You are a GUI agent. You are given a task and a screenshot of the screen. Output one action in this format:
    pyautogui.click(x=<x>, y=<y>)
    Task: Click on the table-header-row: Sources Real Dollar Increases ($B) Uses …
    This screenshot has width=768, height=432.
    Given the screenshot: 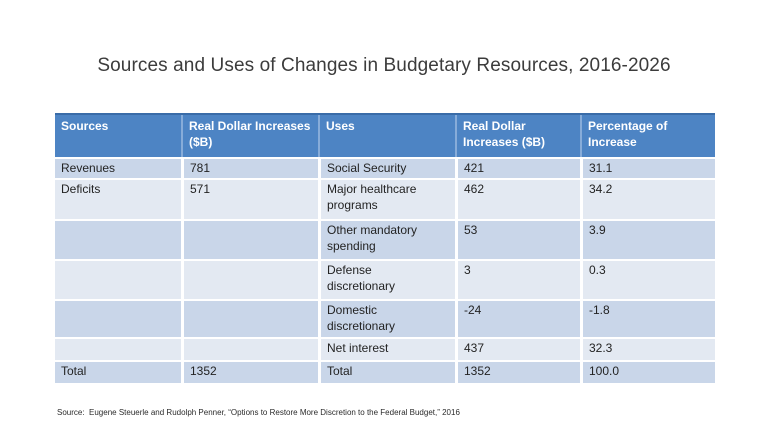 What is the action you would take?
    pyautogui.click(x=385, y=135)
    